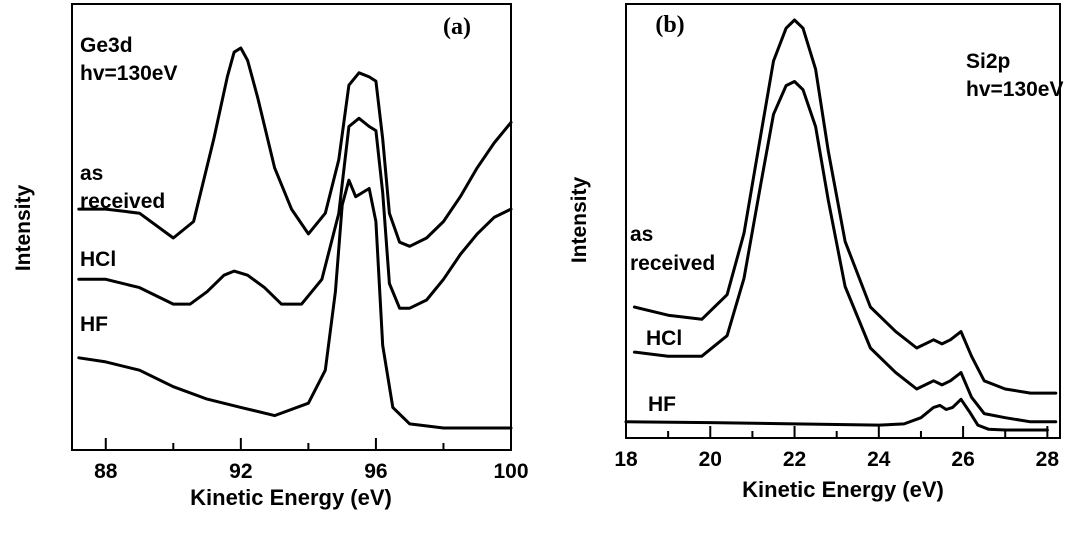  I want to click on annotation-element-b: Si2p, so click(988, 61).